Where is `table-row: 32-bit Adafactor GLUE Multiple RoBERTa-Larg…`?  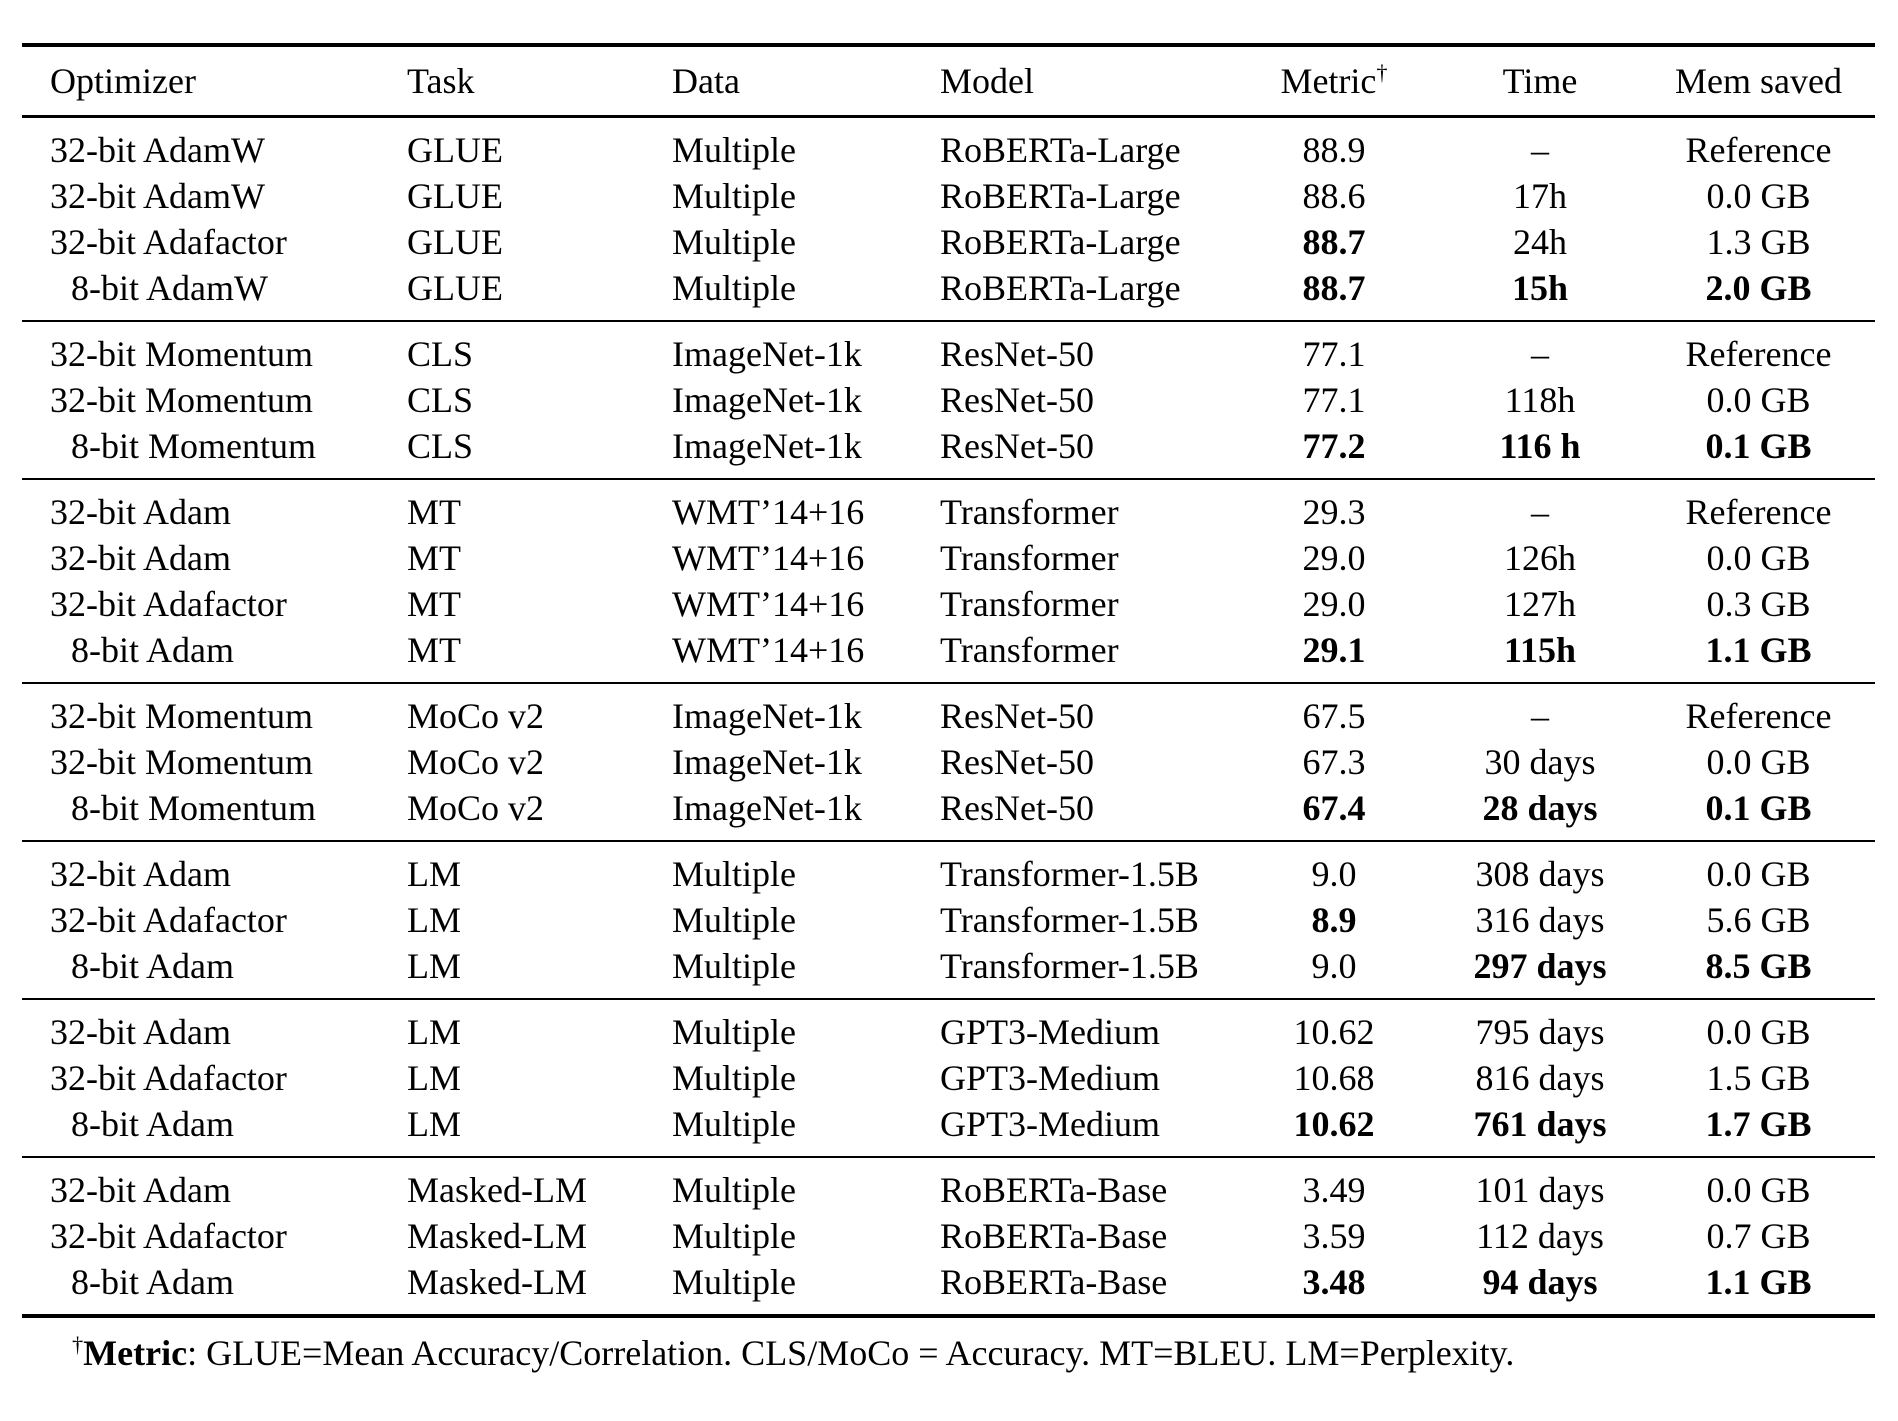
table-row: 32-bit Adafactor GLUE Multiple RoBERTa-Larg… is located at coordinates (948, 242).